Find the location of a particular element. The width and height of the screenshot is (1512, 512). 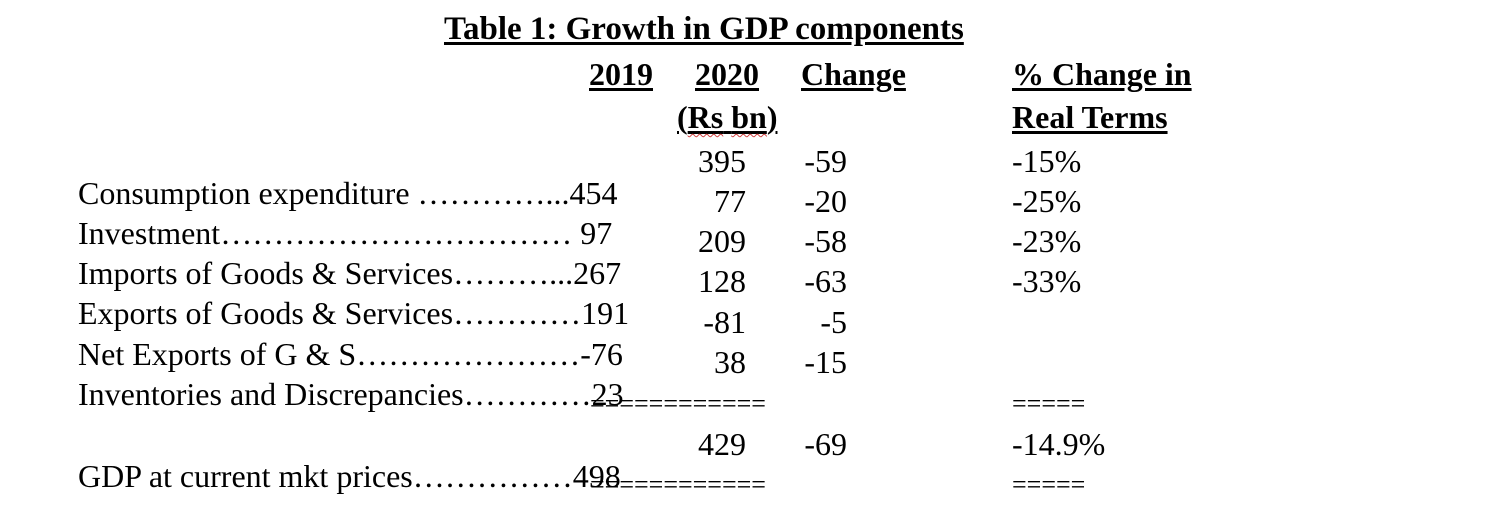

row-value-2020: 38 is located at coordinates (730, 362).